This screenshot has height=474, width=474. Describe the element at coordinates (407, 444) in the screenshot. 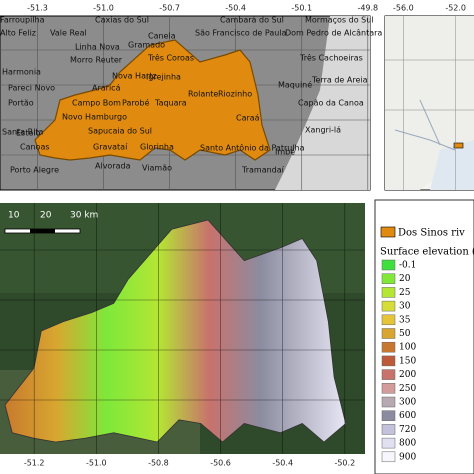

I see `legend-value: 800` at that location.